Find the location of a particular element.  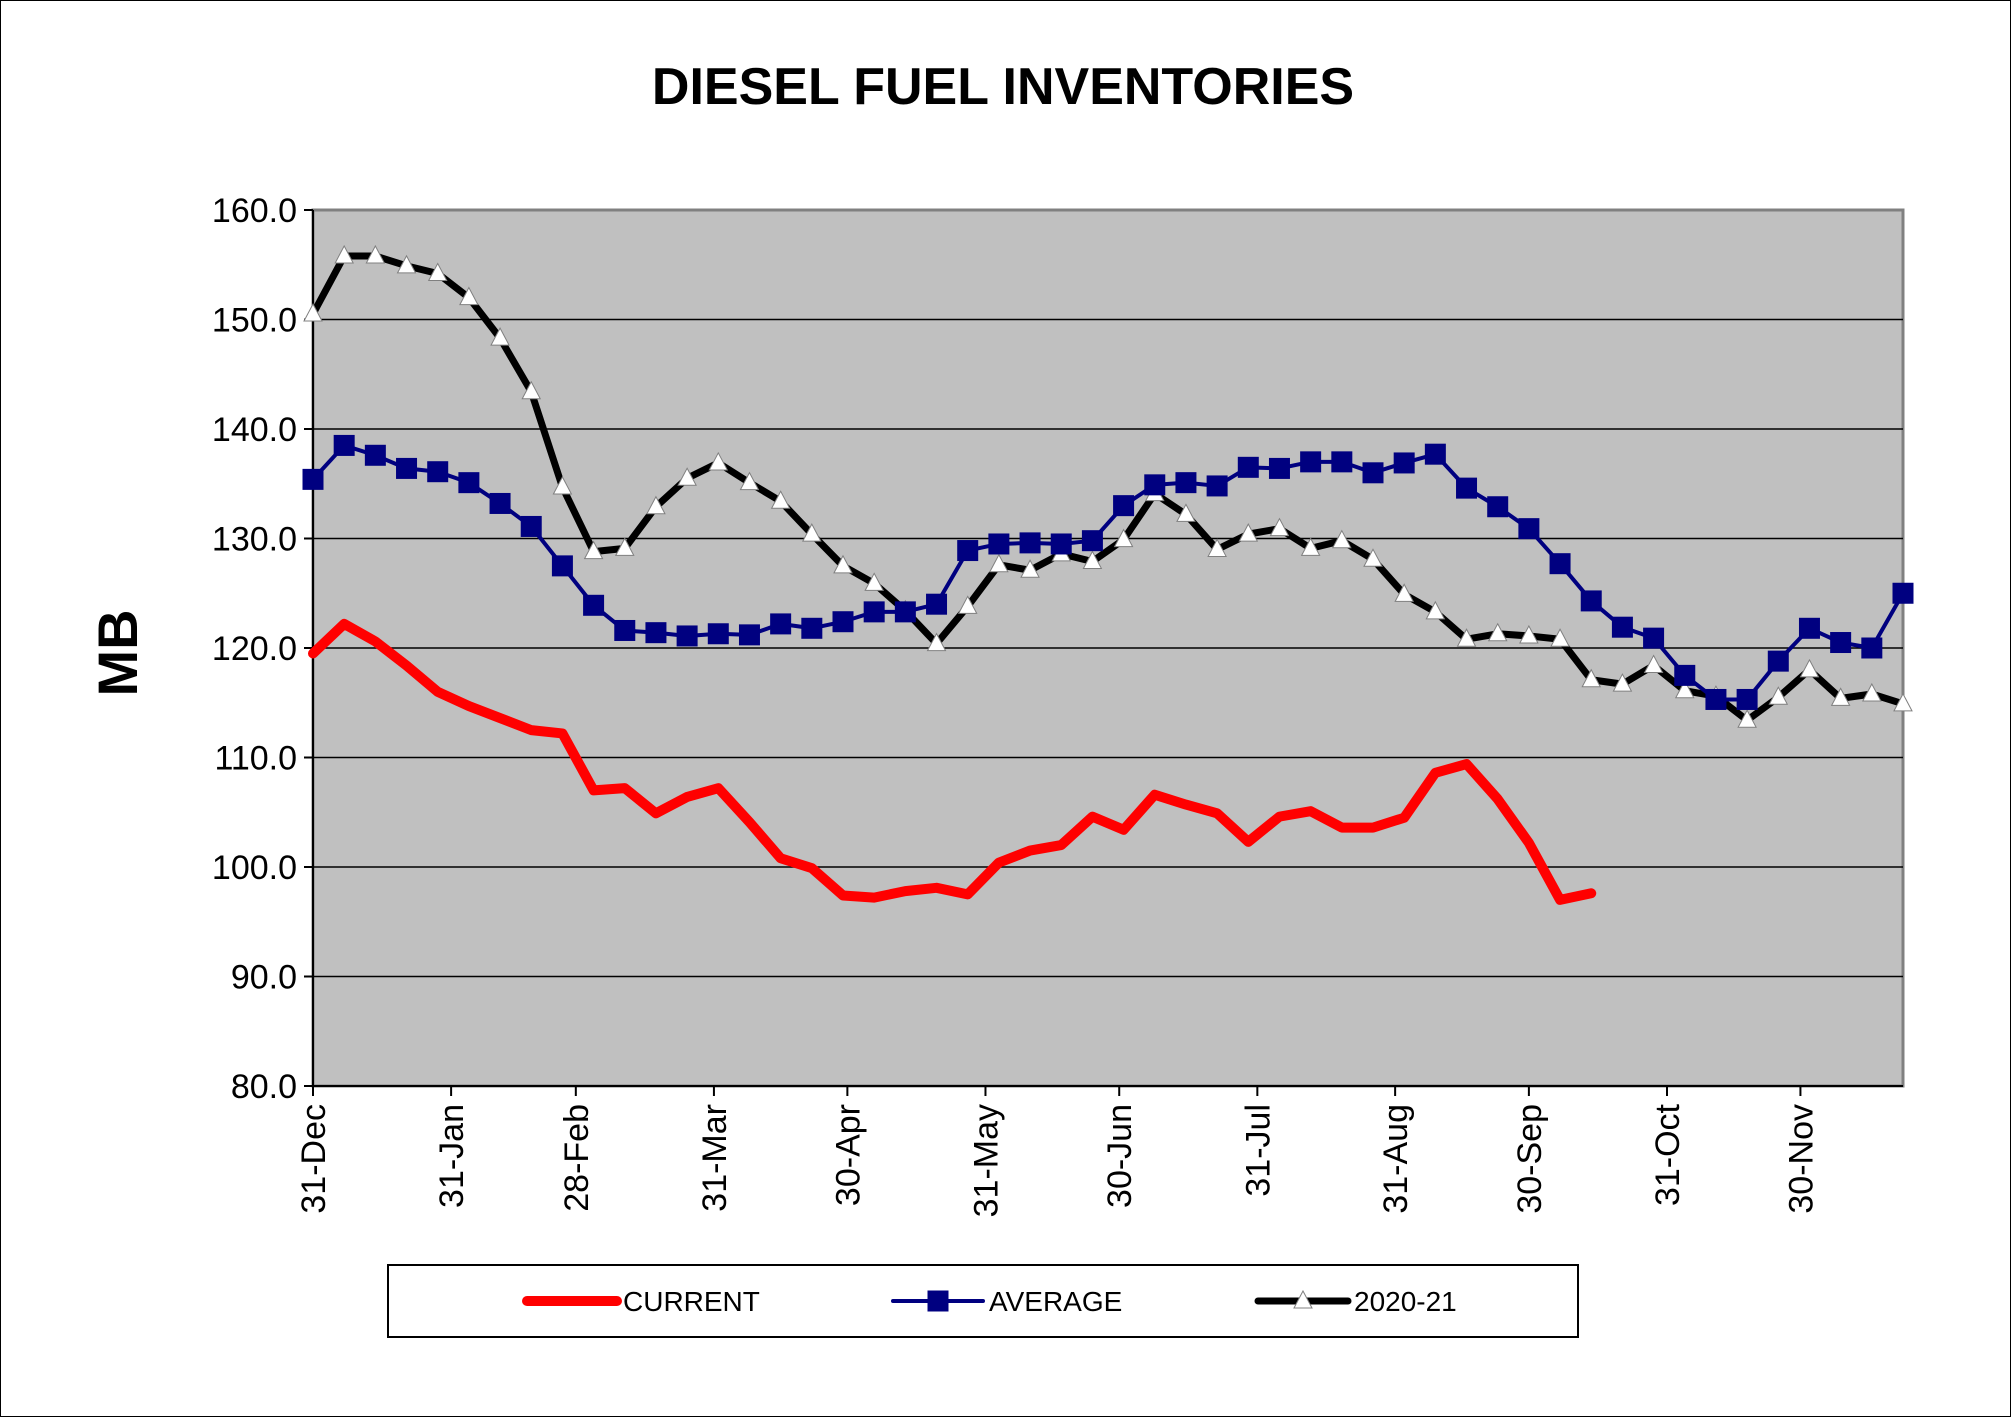

x-tick-label: 31-May is located at coordinates (986, 1160).